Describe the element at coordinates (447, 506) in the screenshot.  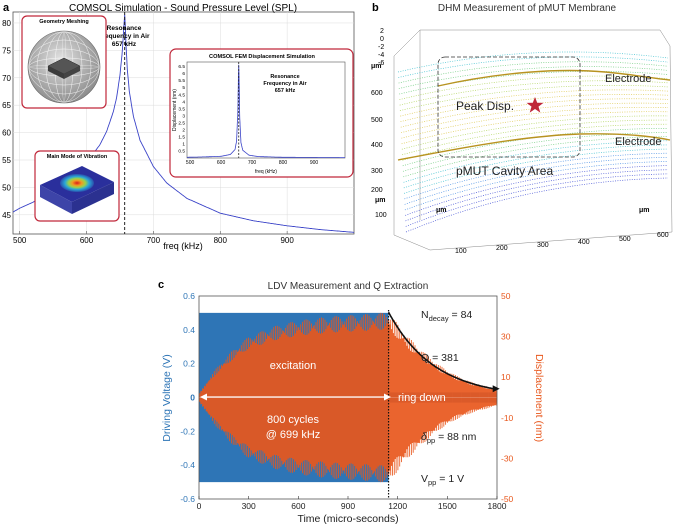
I see `x-tick-label: 1500` at that location.